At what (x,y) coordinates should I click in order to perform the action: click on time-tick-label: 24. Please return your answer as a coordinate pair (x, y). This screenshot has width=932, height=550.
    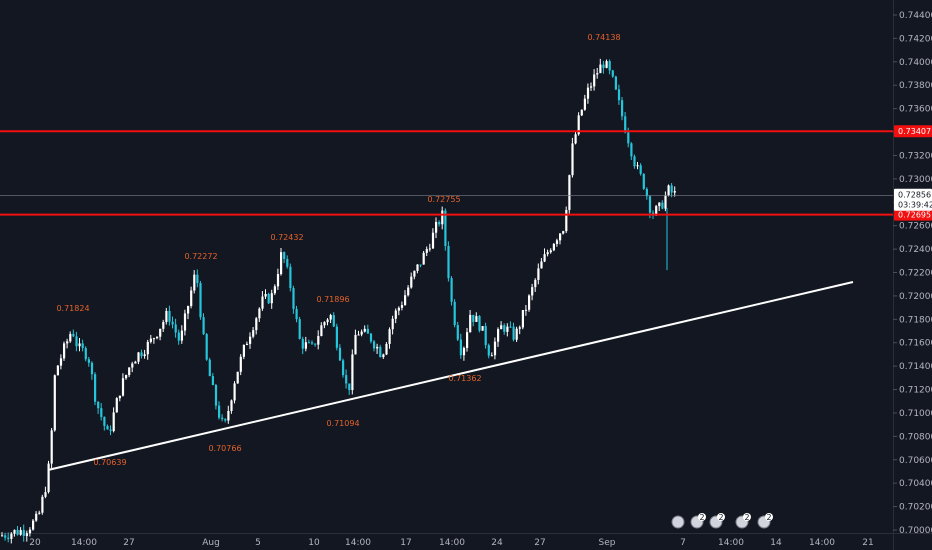
    Looking at the image, I should click on (497, 543).